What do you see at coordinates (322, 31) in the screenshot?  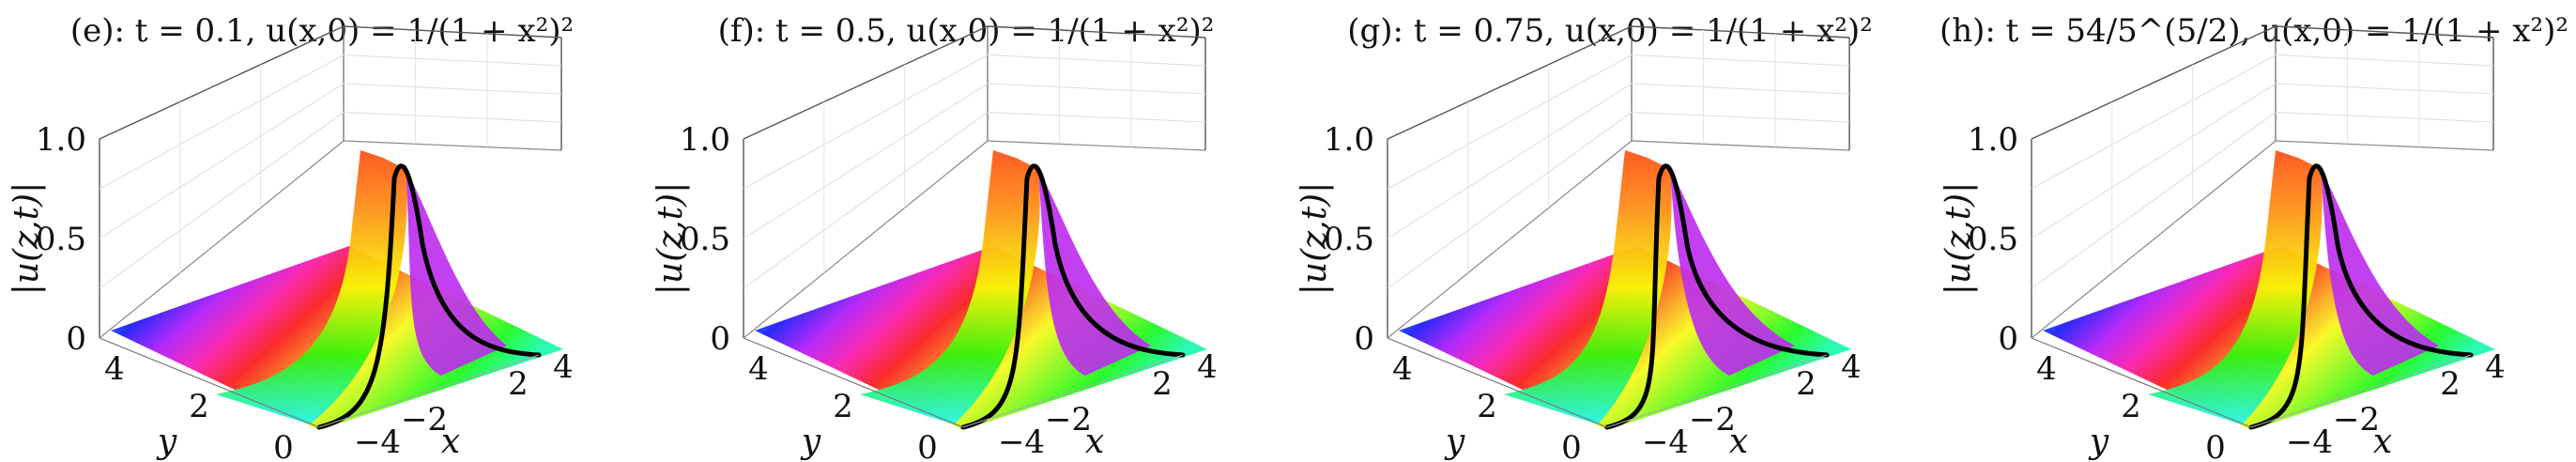 I see `chart-title: (e): t = 0.1, u(x,0) = 1/(1 + x²)²` at bounding box center [322, 31].